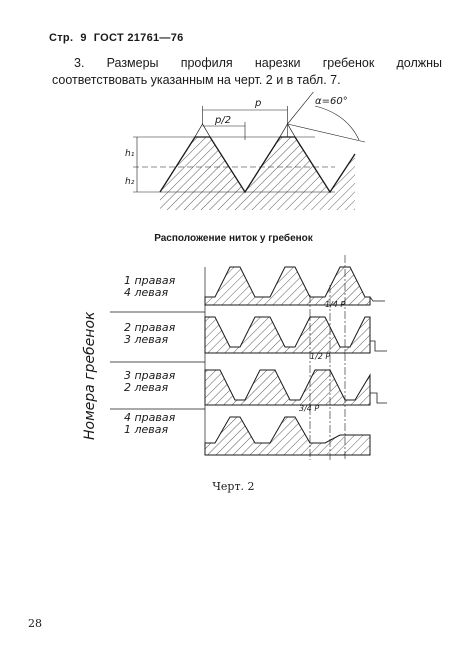  Describe the element at coordinates (90, 375) in the screenshot. I see `vertical-label: Номера гребенок` at that location.